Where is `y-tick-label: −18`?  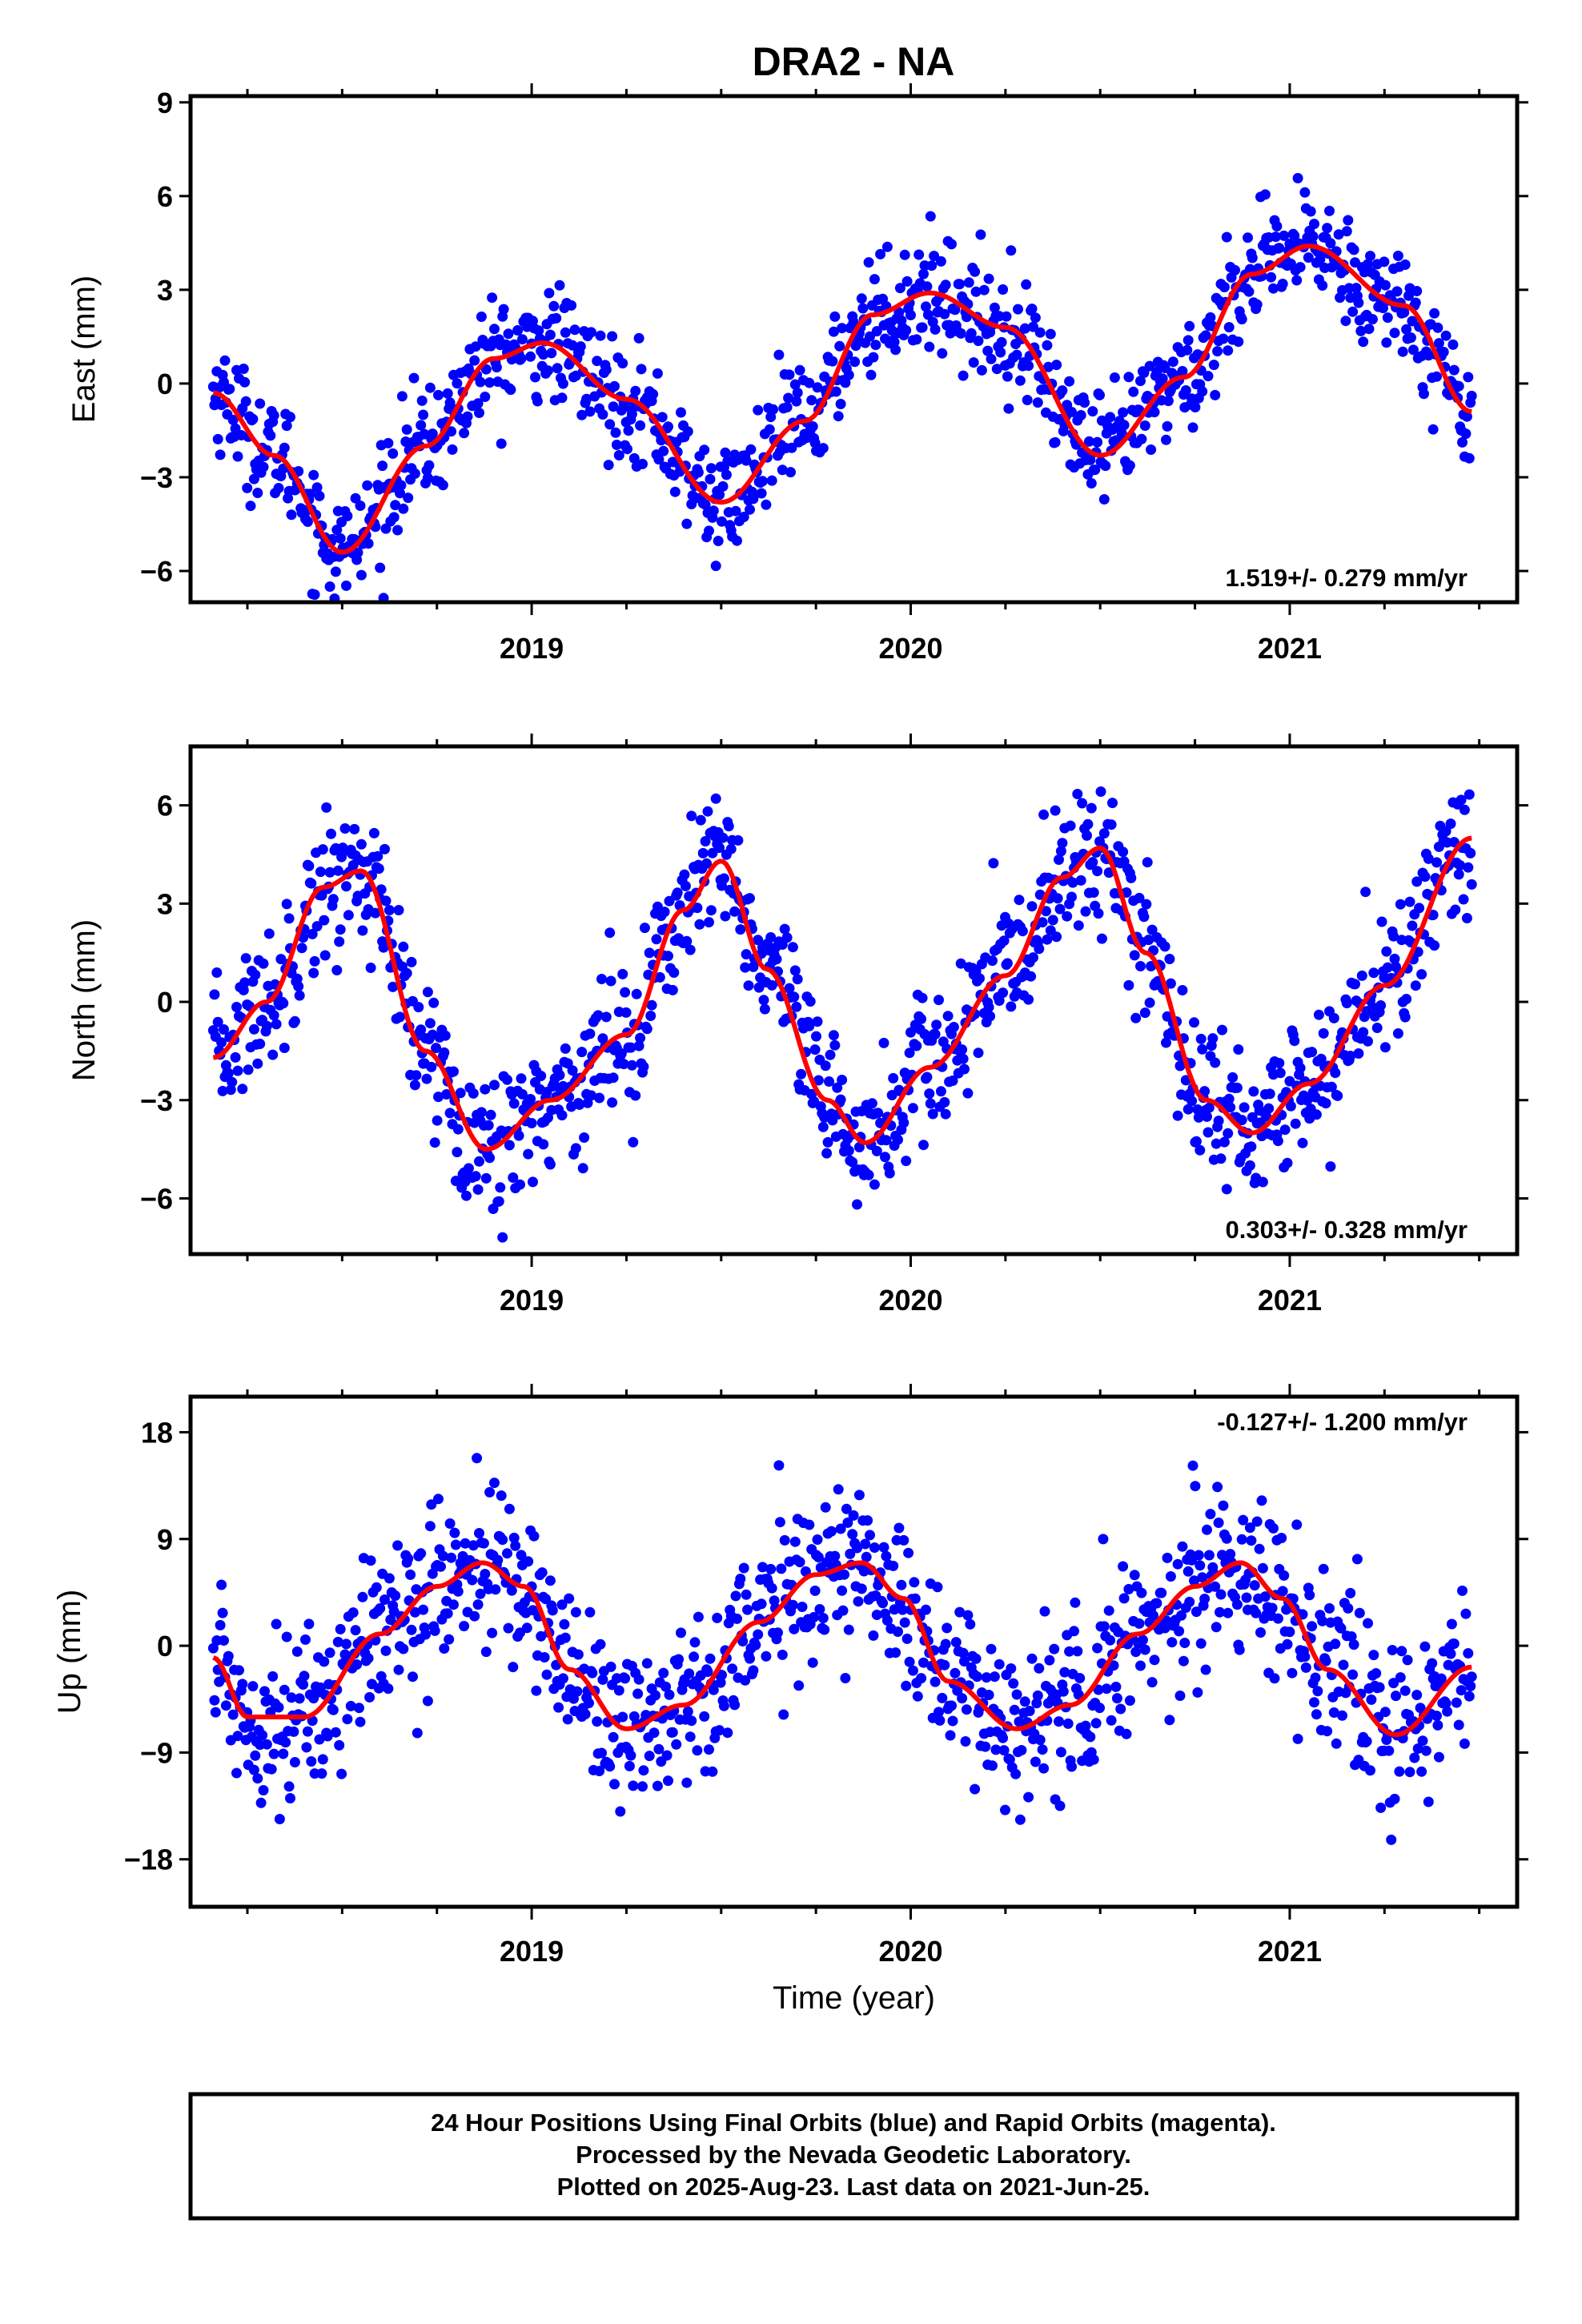 y-tick-label: −18 is located at coordinates (148, 1860).